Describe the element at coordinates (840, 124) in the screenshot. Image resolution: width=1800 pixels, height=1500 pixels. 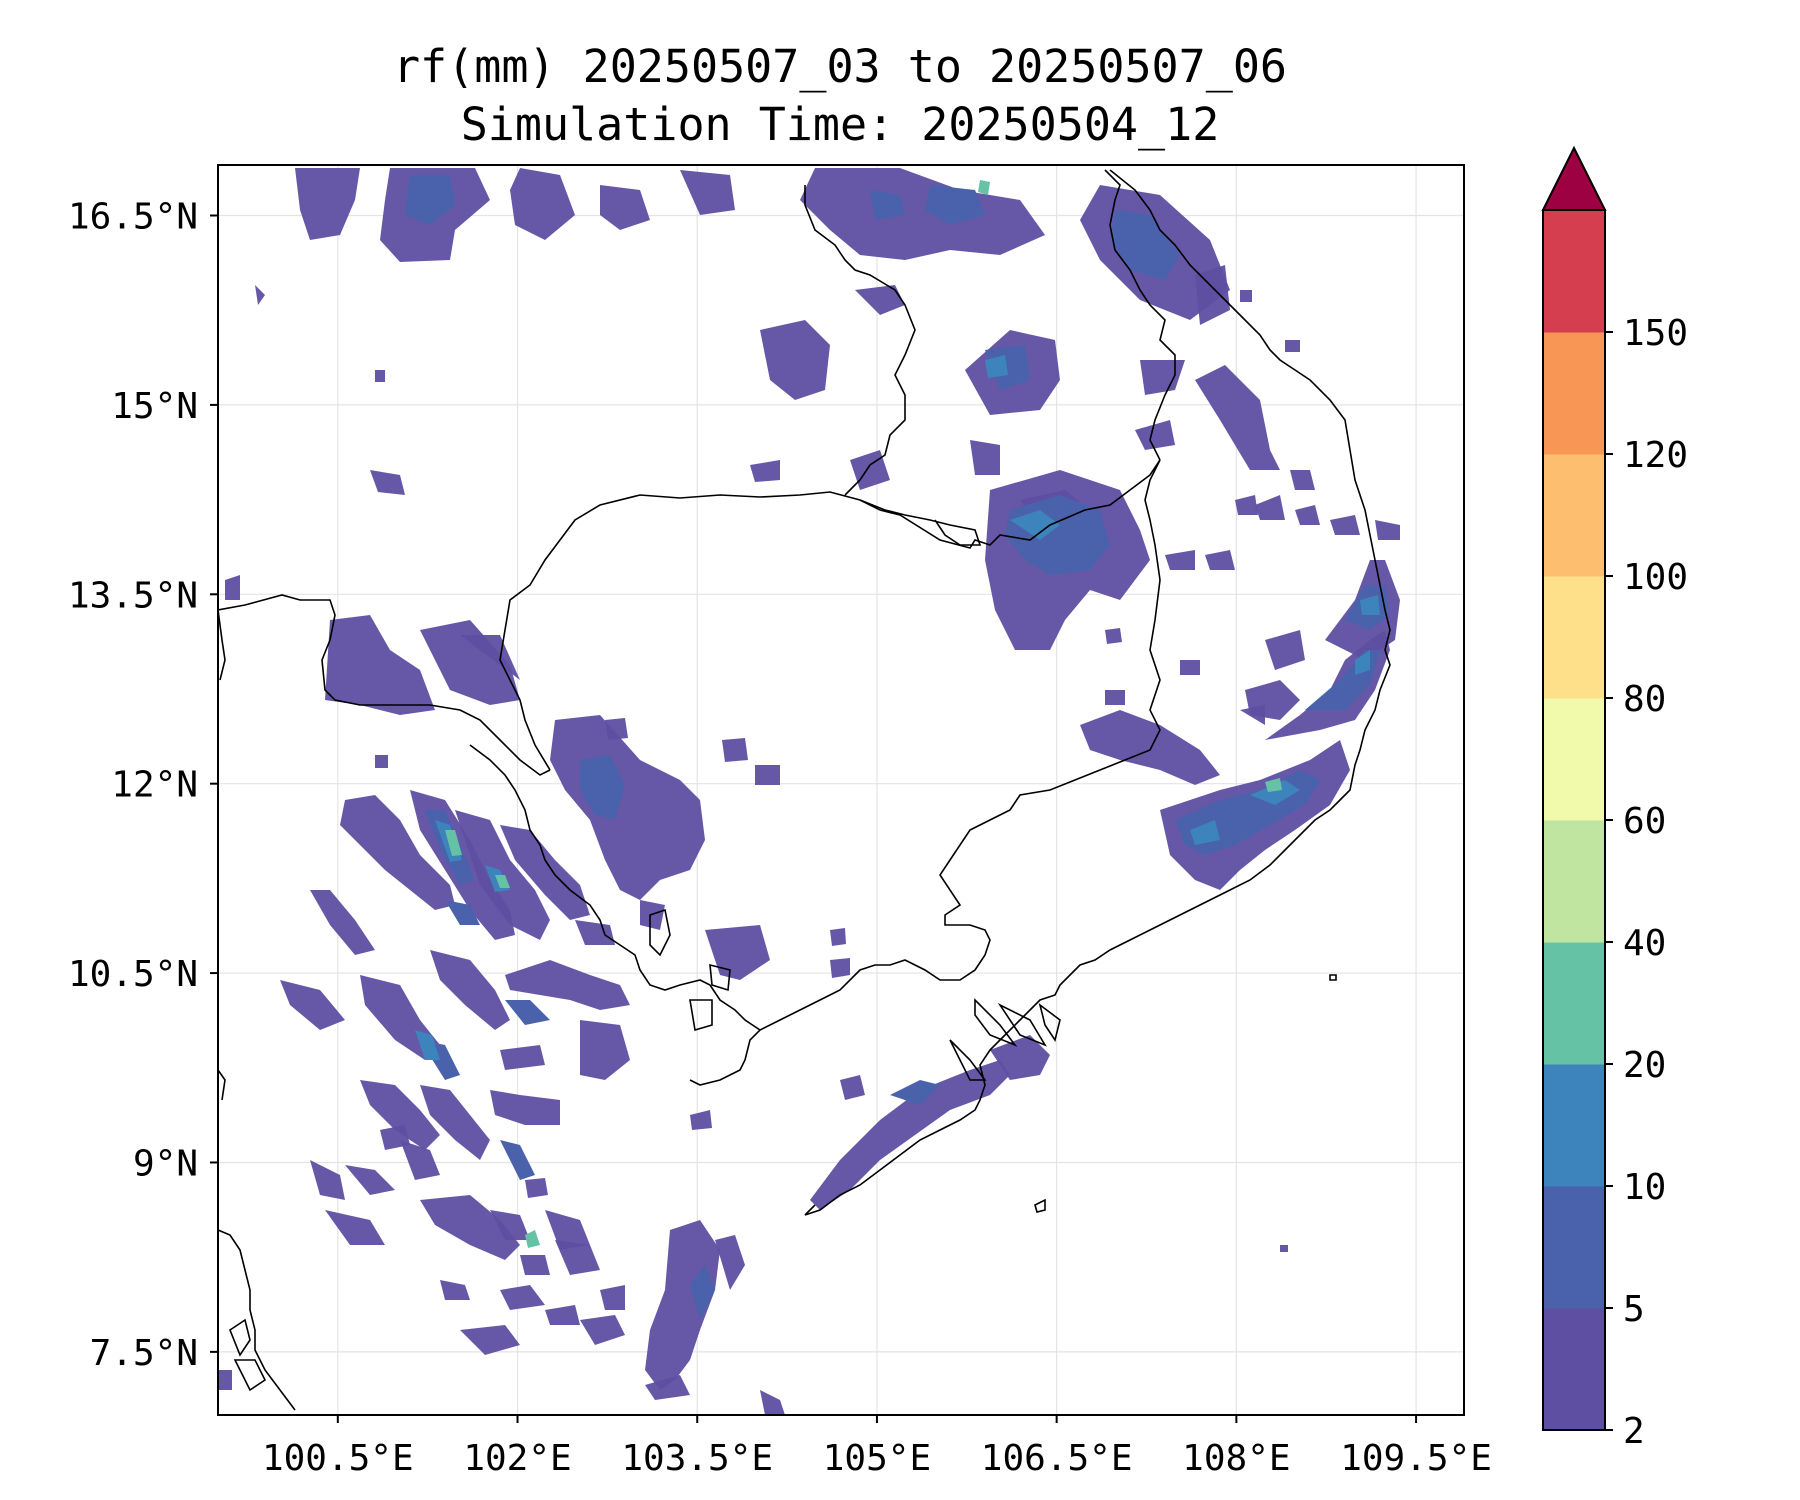
I see `title-line-2: Simulation Time: 20250504_12` at that location.